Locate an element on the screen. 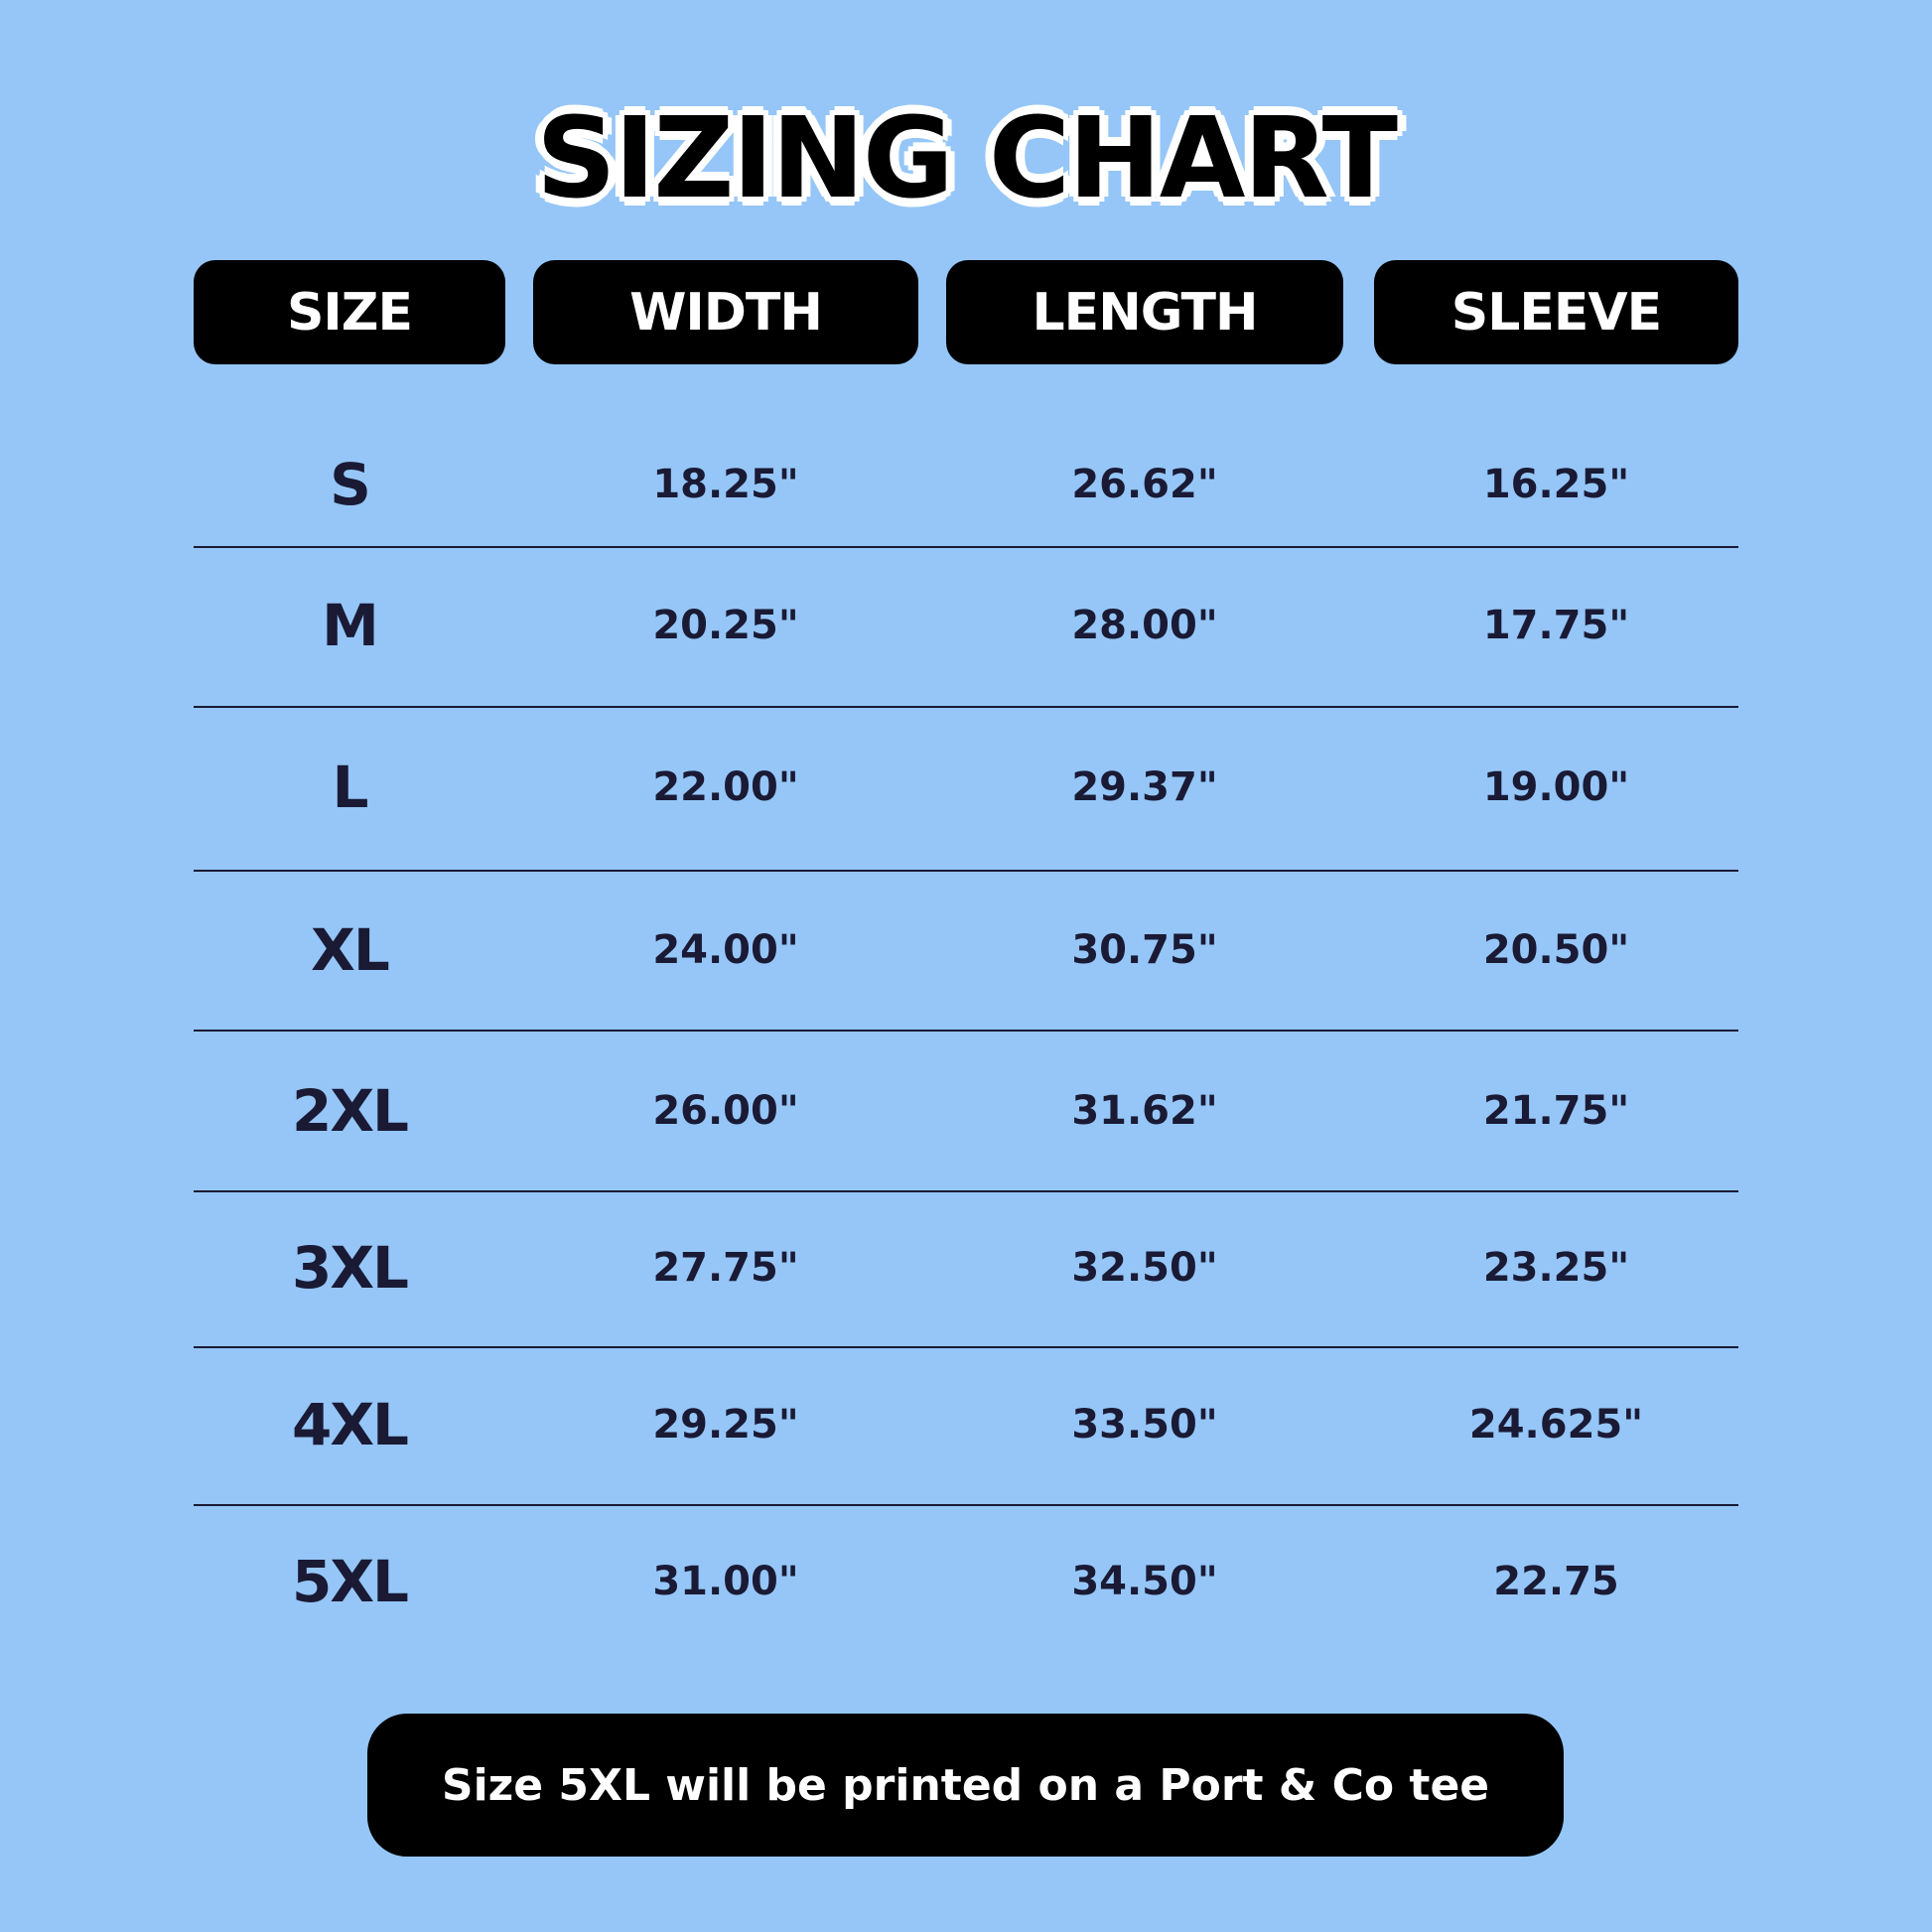 The width and height of the screenshot is (1932, 1932). cell-sleeve: 21.75" is located at coordinates (1556, 1111).